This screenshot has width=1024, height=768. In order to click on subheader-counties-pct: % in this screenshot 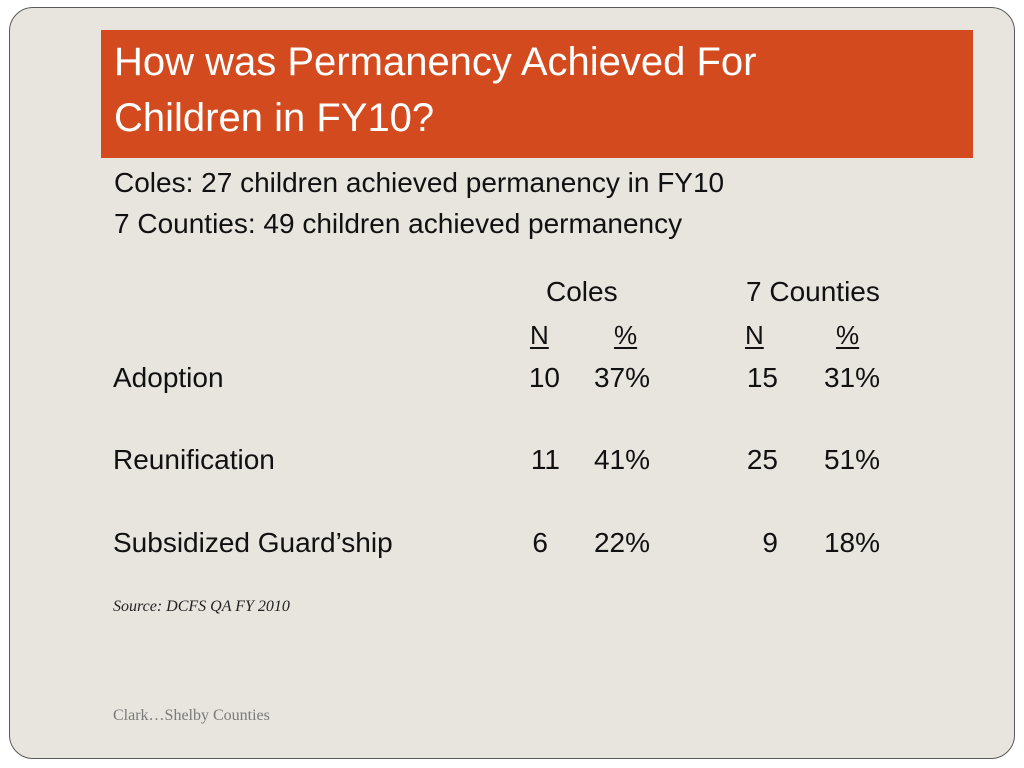, I will do `click(848, 335)`.